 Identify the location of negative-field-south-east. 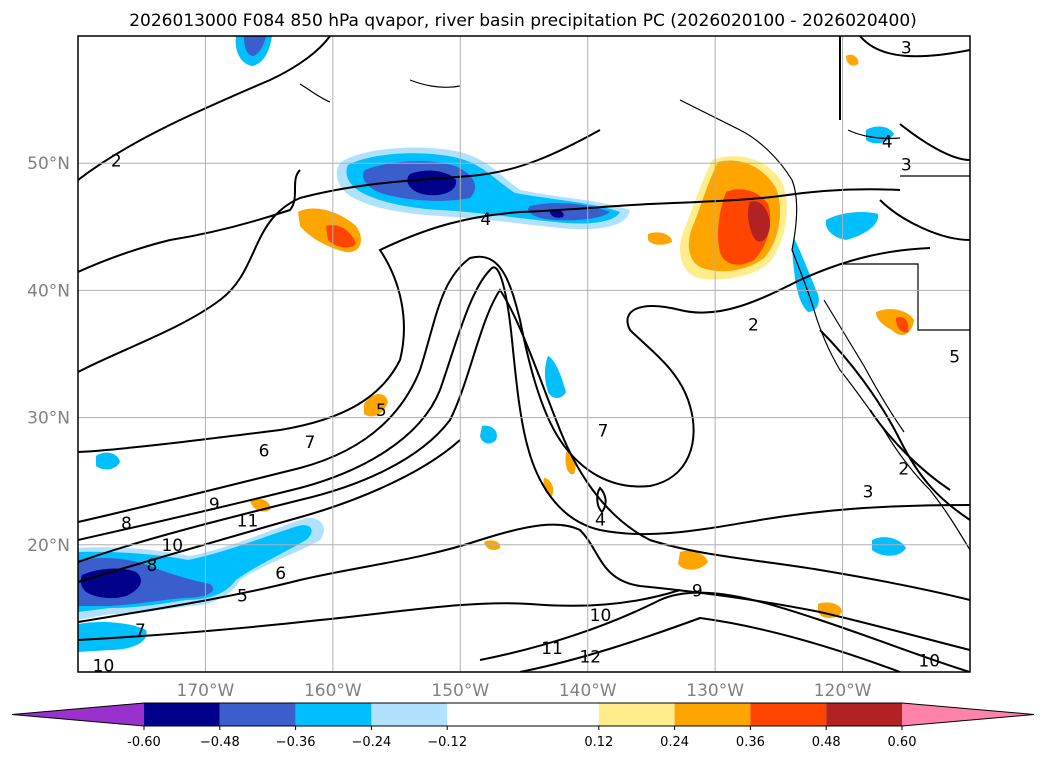
(889, 546).